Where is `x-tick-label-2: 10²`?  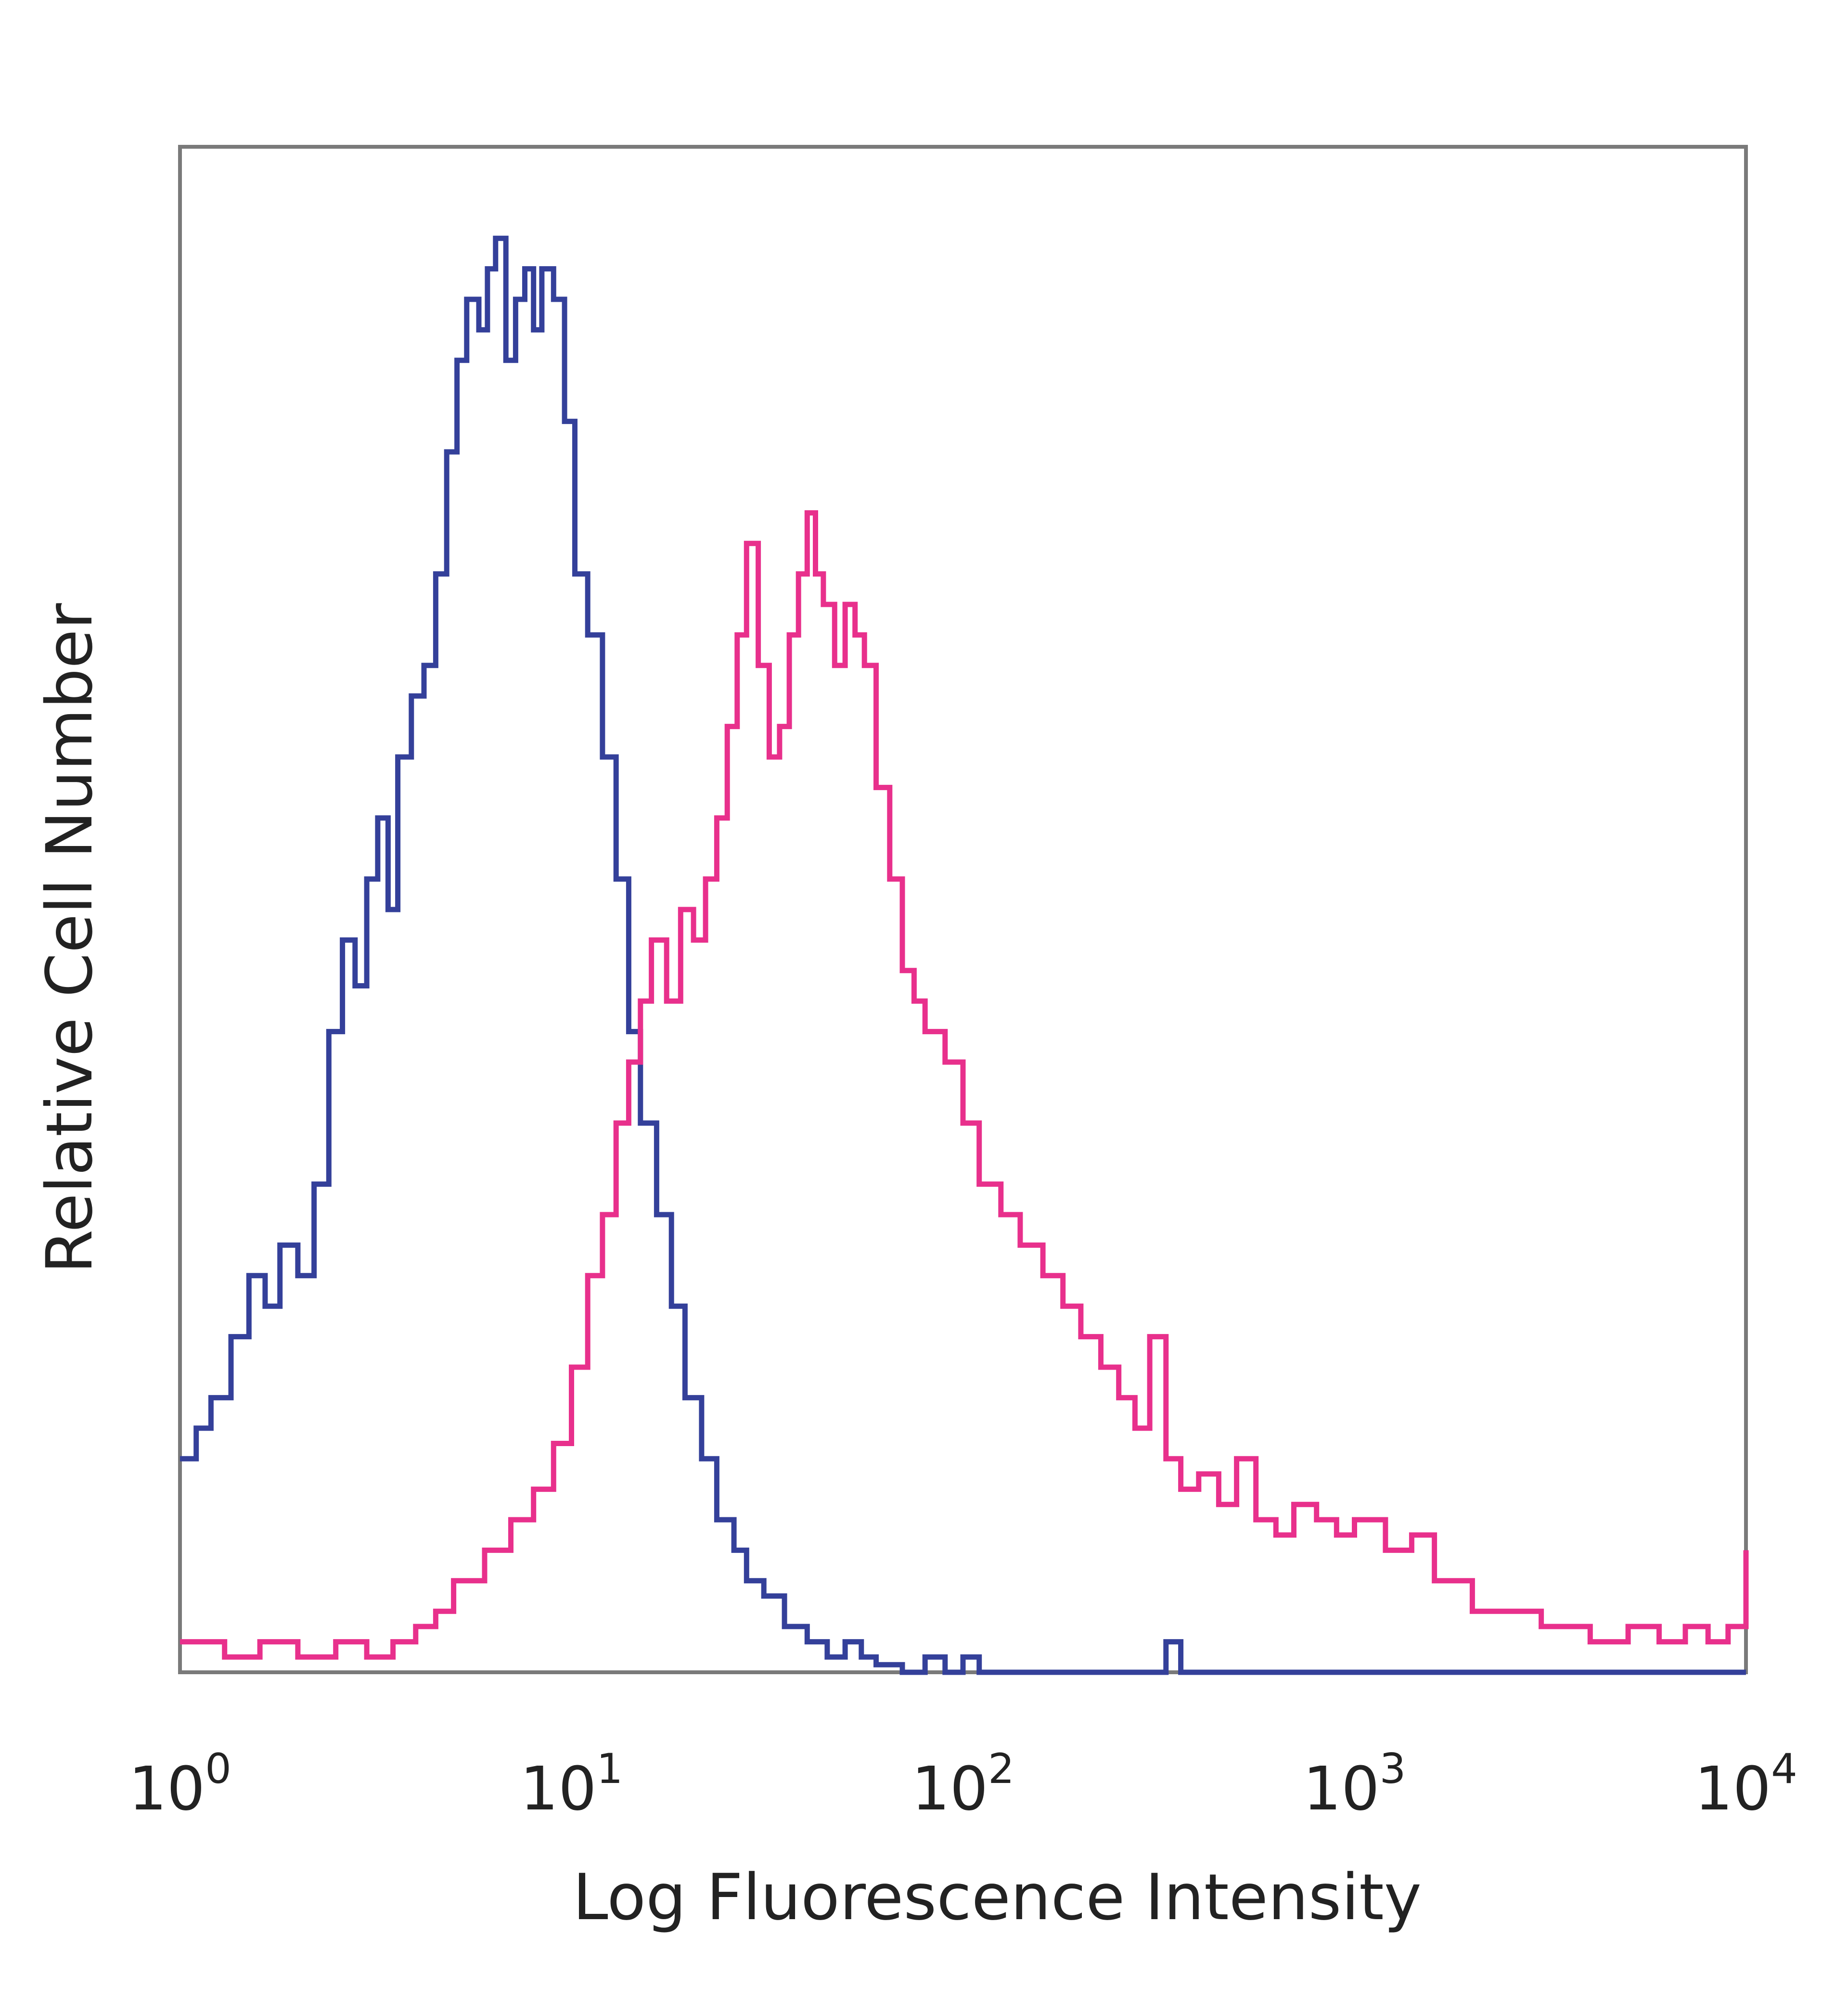 x-tick-label-2: 10² is located at coordinates (962, 1784).